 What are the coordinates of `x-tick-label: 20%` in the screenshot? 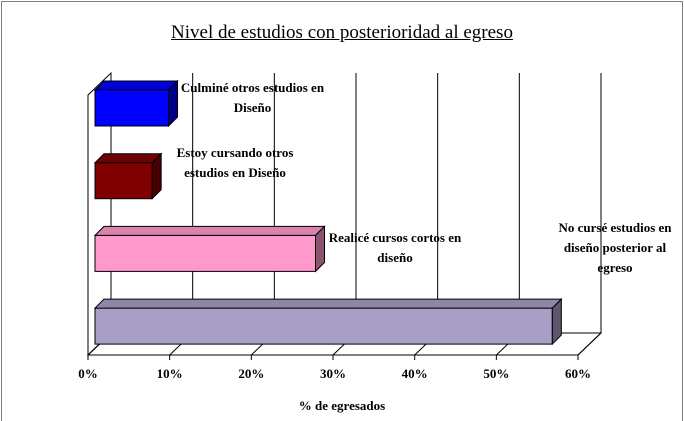 It's located at (251, 373).